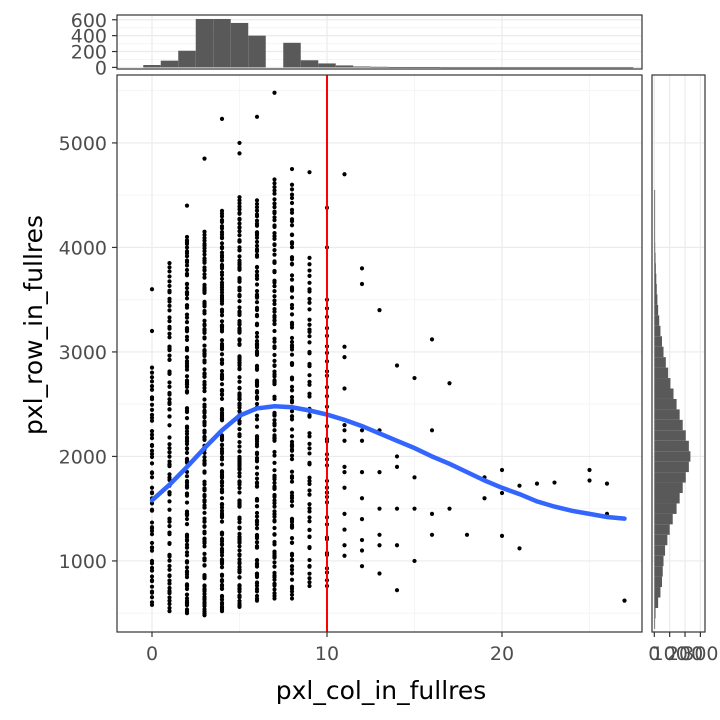  What do you see at coordinates (83, 562) in the screenshot?
I see `y-tick-label: 1000` at bounding box center [83, 562].